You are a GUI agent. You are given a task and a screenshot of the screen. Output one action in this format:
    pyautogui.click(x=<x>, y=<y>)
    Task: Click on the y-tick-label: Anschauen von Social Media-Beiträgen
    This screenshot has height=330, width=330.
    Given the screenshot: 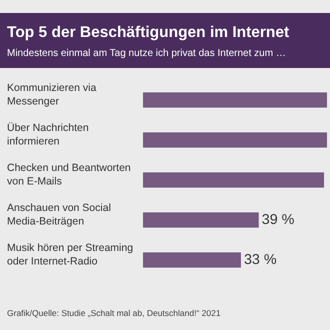 What is the action you would take?
    pyautogui.click(x=59, y=215)
    